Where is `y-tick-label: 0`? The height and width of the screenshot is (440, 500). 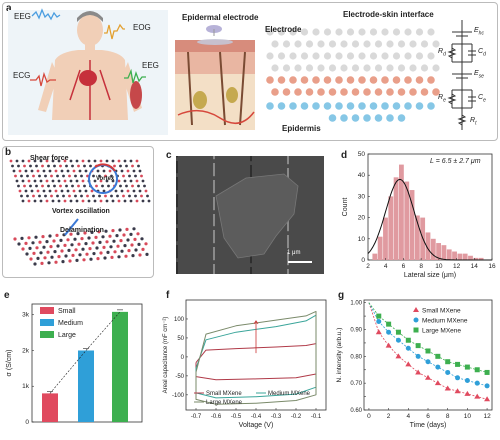
y-tick-label: 0 is located at coordinates (363, 260).